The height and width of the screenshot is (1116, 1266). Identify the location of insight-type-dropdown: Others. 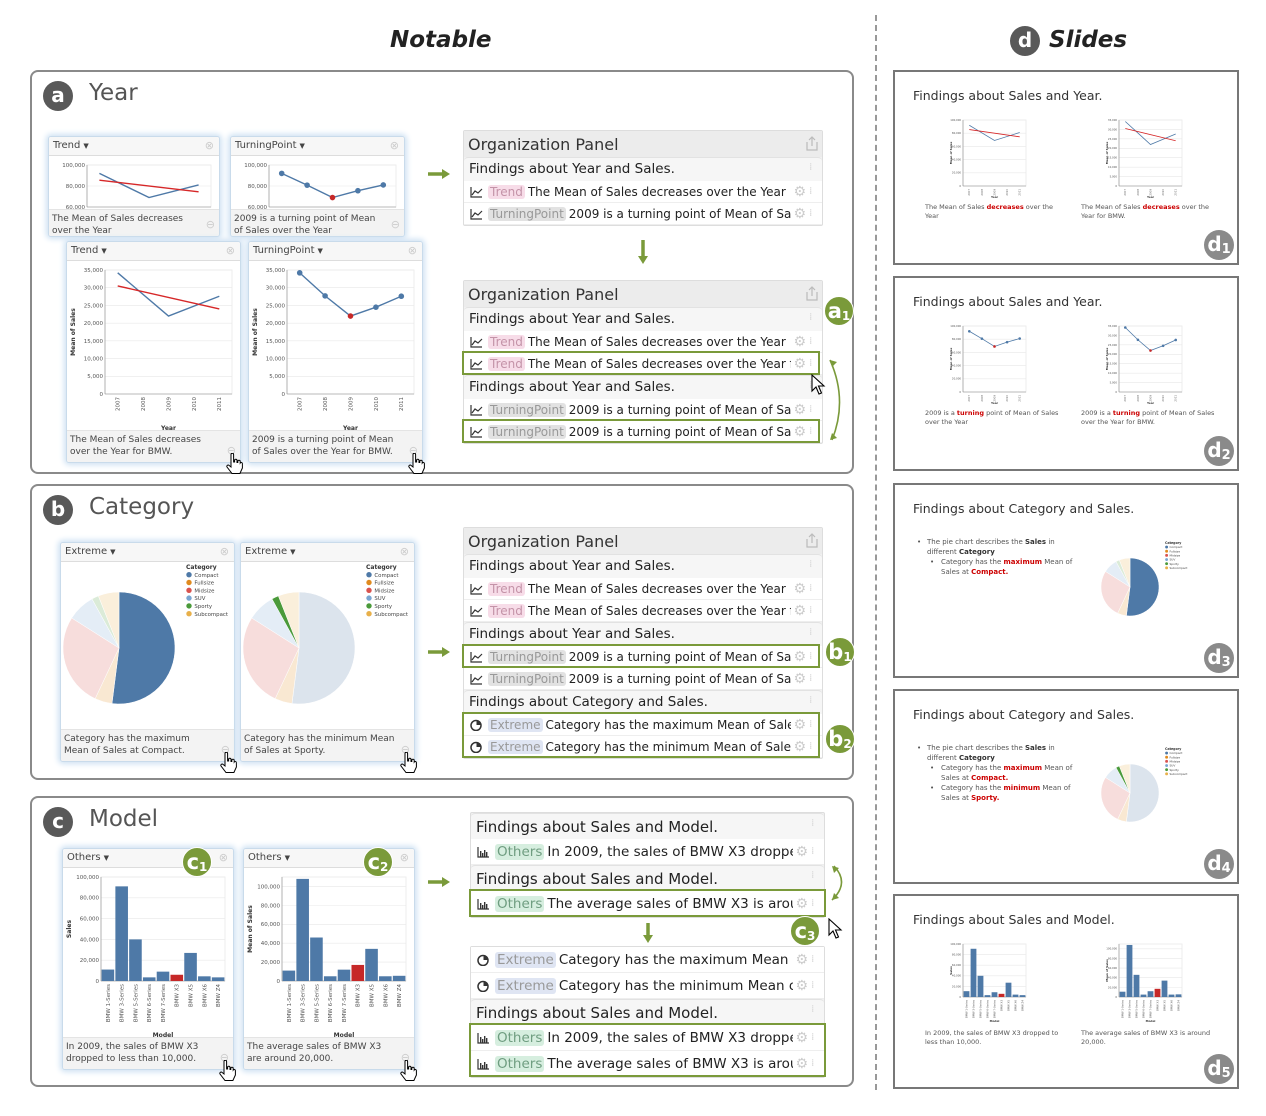
(84, 857).